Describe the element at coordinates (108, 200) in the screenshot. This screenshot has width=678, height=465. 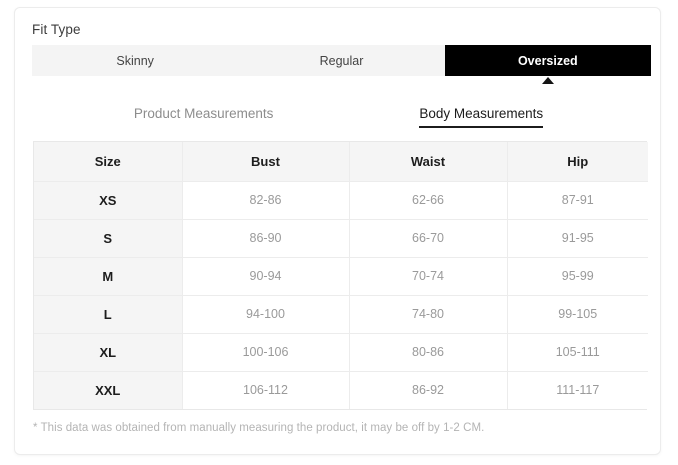
I see `size-label-cell: XS` at that location.